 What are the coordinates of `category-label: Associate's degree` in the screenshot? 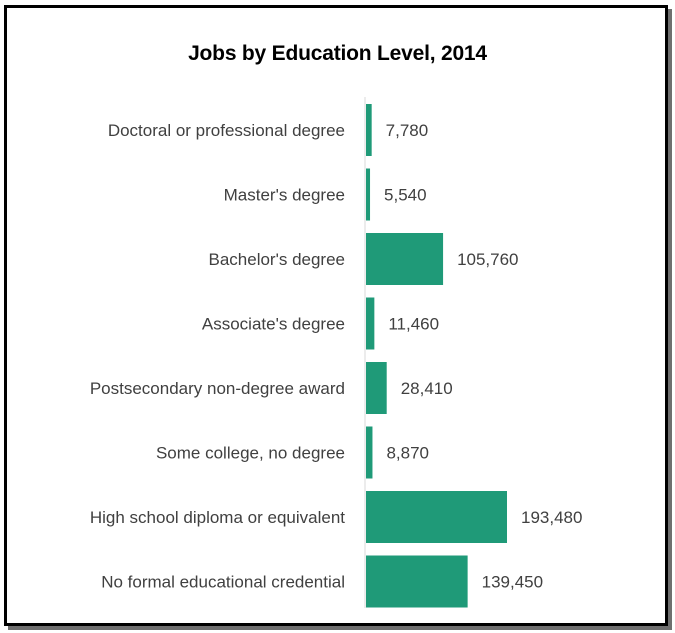 It's located at (273, 324).